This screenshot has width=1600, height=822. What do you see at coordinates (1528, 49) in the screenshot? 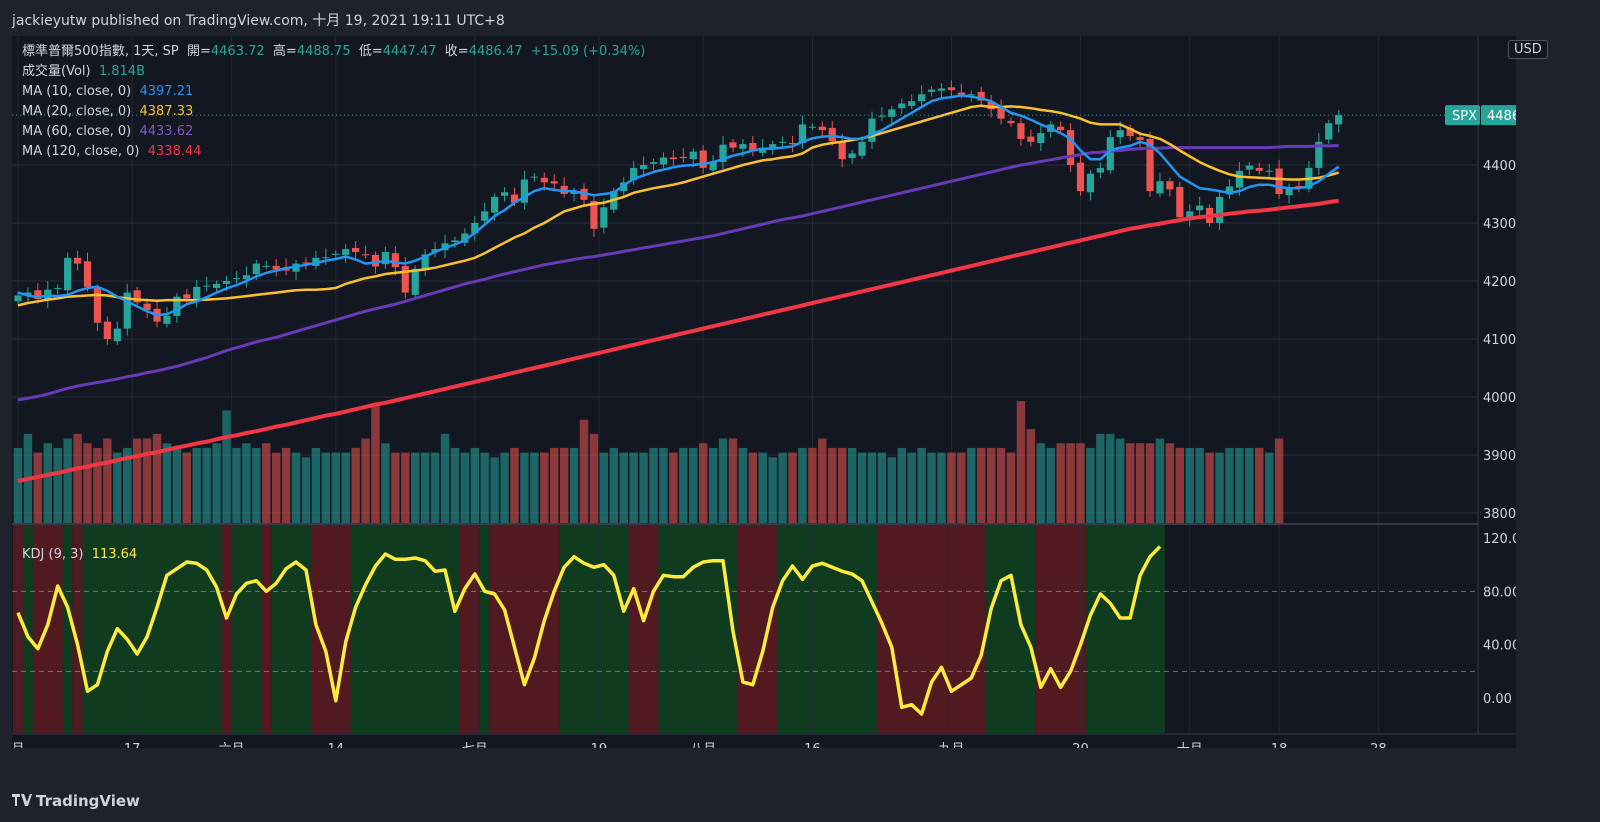
I see `currency-badge: USD` at bounding box center [1528, 49].